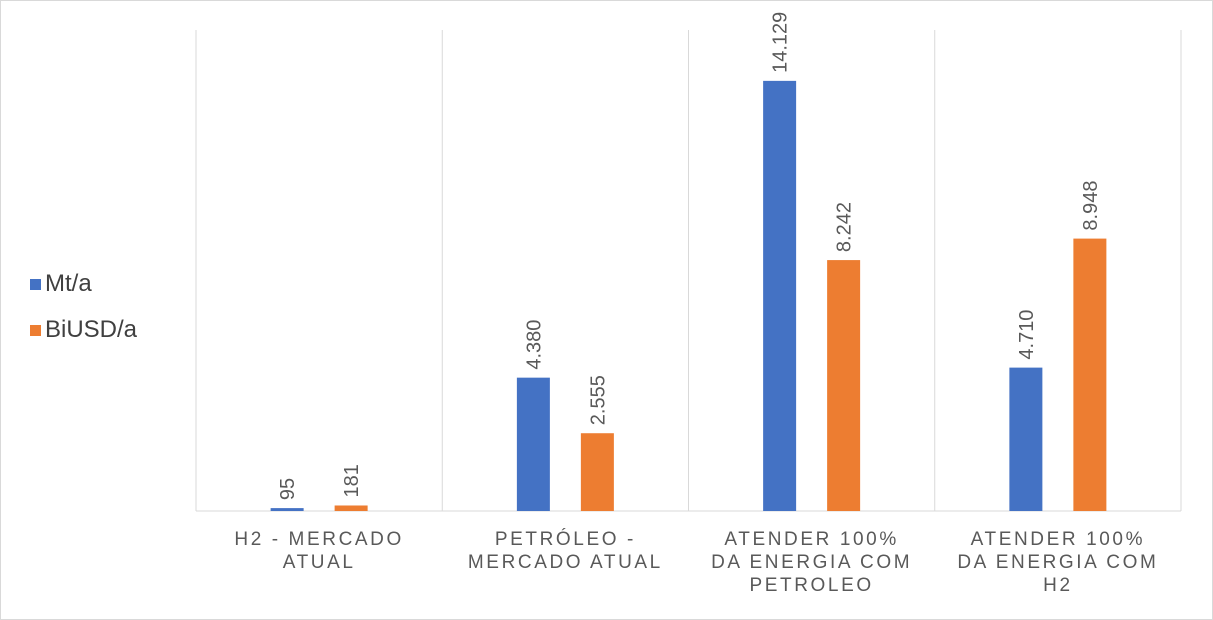  What do you see at coordinates (565, 539) in the screenshot?
I see `category-label-2-line-1: PETRÓLEO -` at bounding box center [565, 539].